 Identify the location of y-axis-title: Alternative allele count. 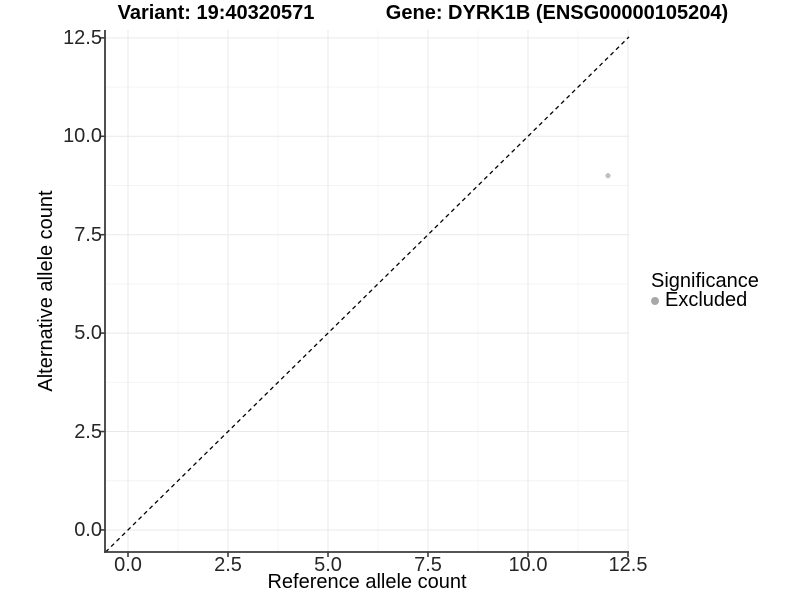
(46, 291).